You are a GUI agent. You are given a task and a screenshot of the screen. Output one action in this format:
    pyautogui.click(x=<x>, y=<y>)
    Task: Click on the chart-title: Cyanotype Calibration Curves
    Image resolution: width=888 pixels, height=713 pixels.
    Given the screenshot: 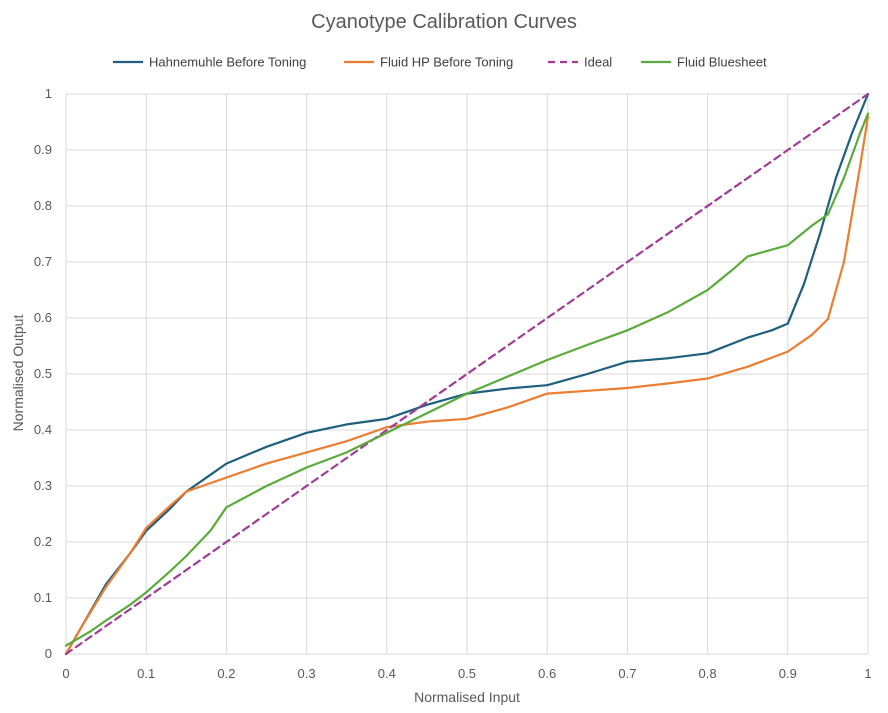 What is the action you would take?
    pyautogui.click(x=444, y=22)
    